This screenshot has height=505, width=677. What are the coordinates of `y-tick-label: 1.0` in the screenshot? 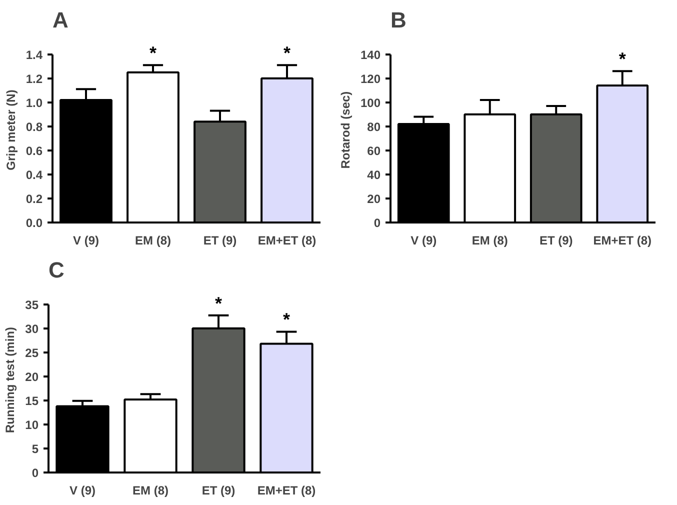 It's located at (34, 103).